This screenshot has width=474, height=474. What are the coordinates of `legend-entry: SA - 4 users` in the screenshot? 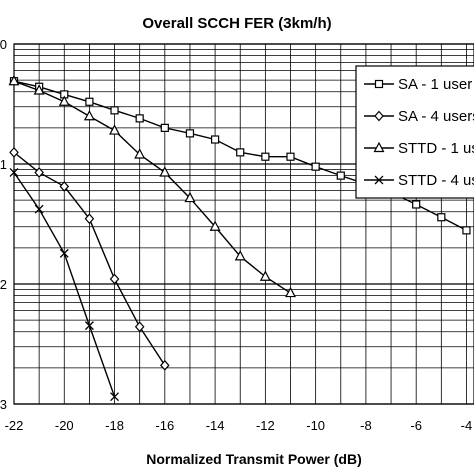 It's located at (419, 116).